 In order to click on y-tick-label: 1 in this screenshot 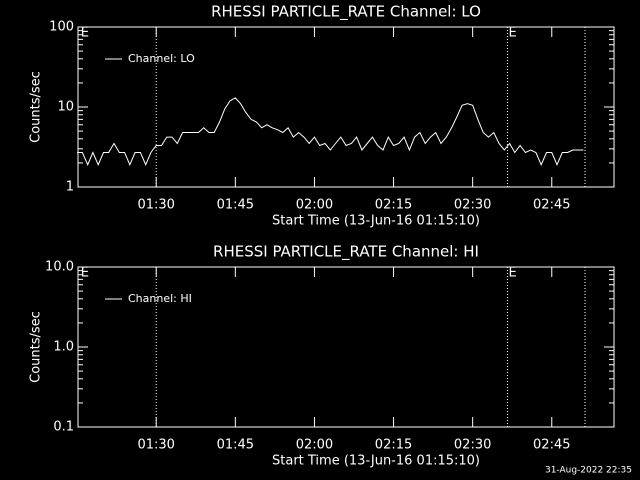, I will do `click(70, 187)`.